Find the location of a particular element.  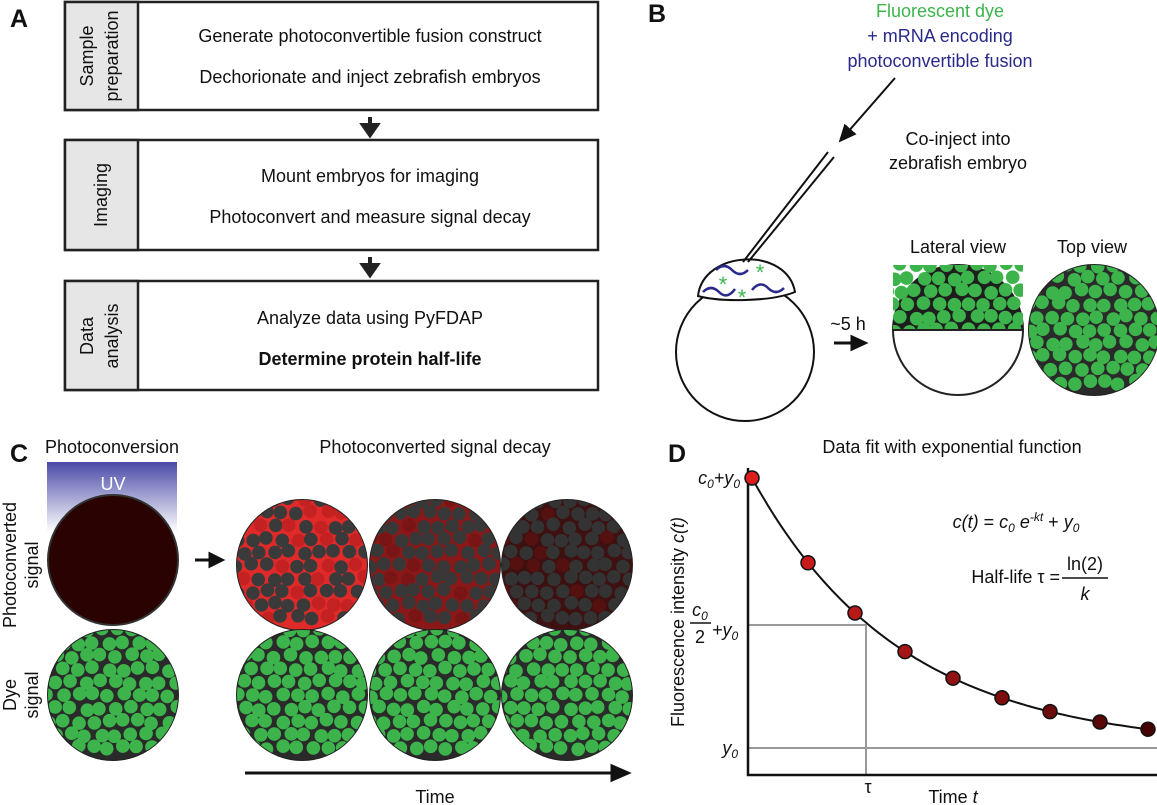

flow-arrow is located at coordinates (370, 128).